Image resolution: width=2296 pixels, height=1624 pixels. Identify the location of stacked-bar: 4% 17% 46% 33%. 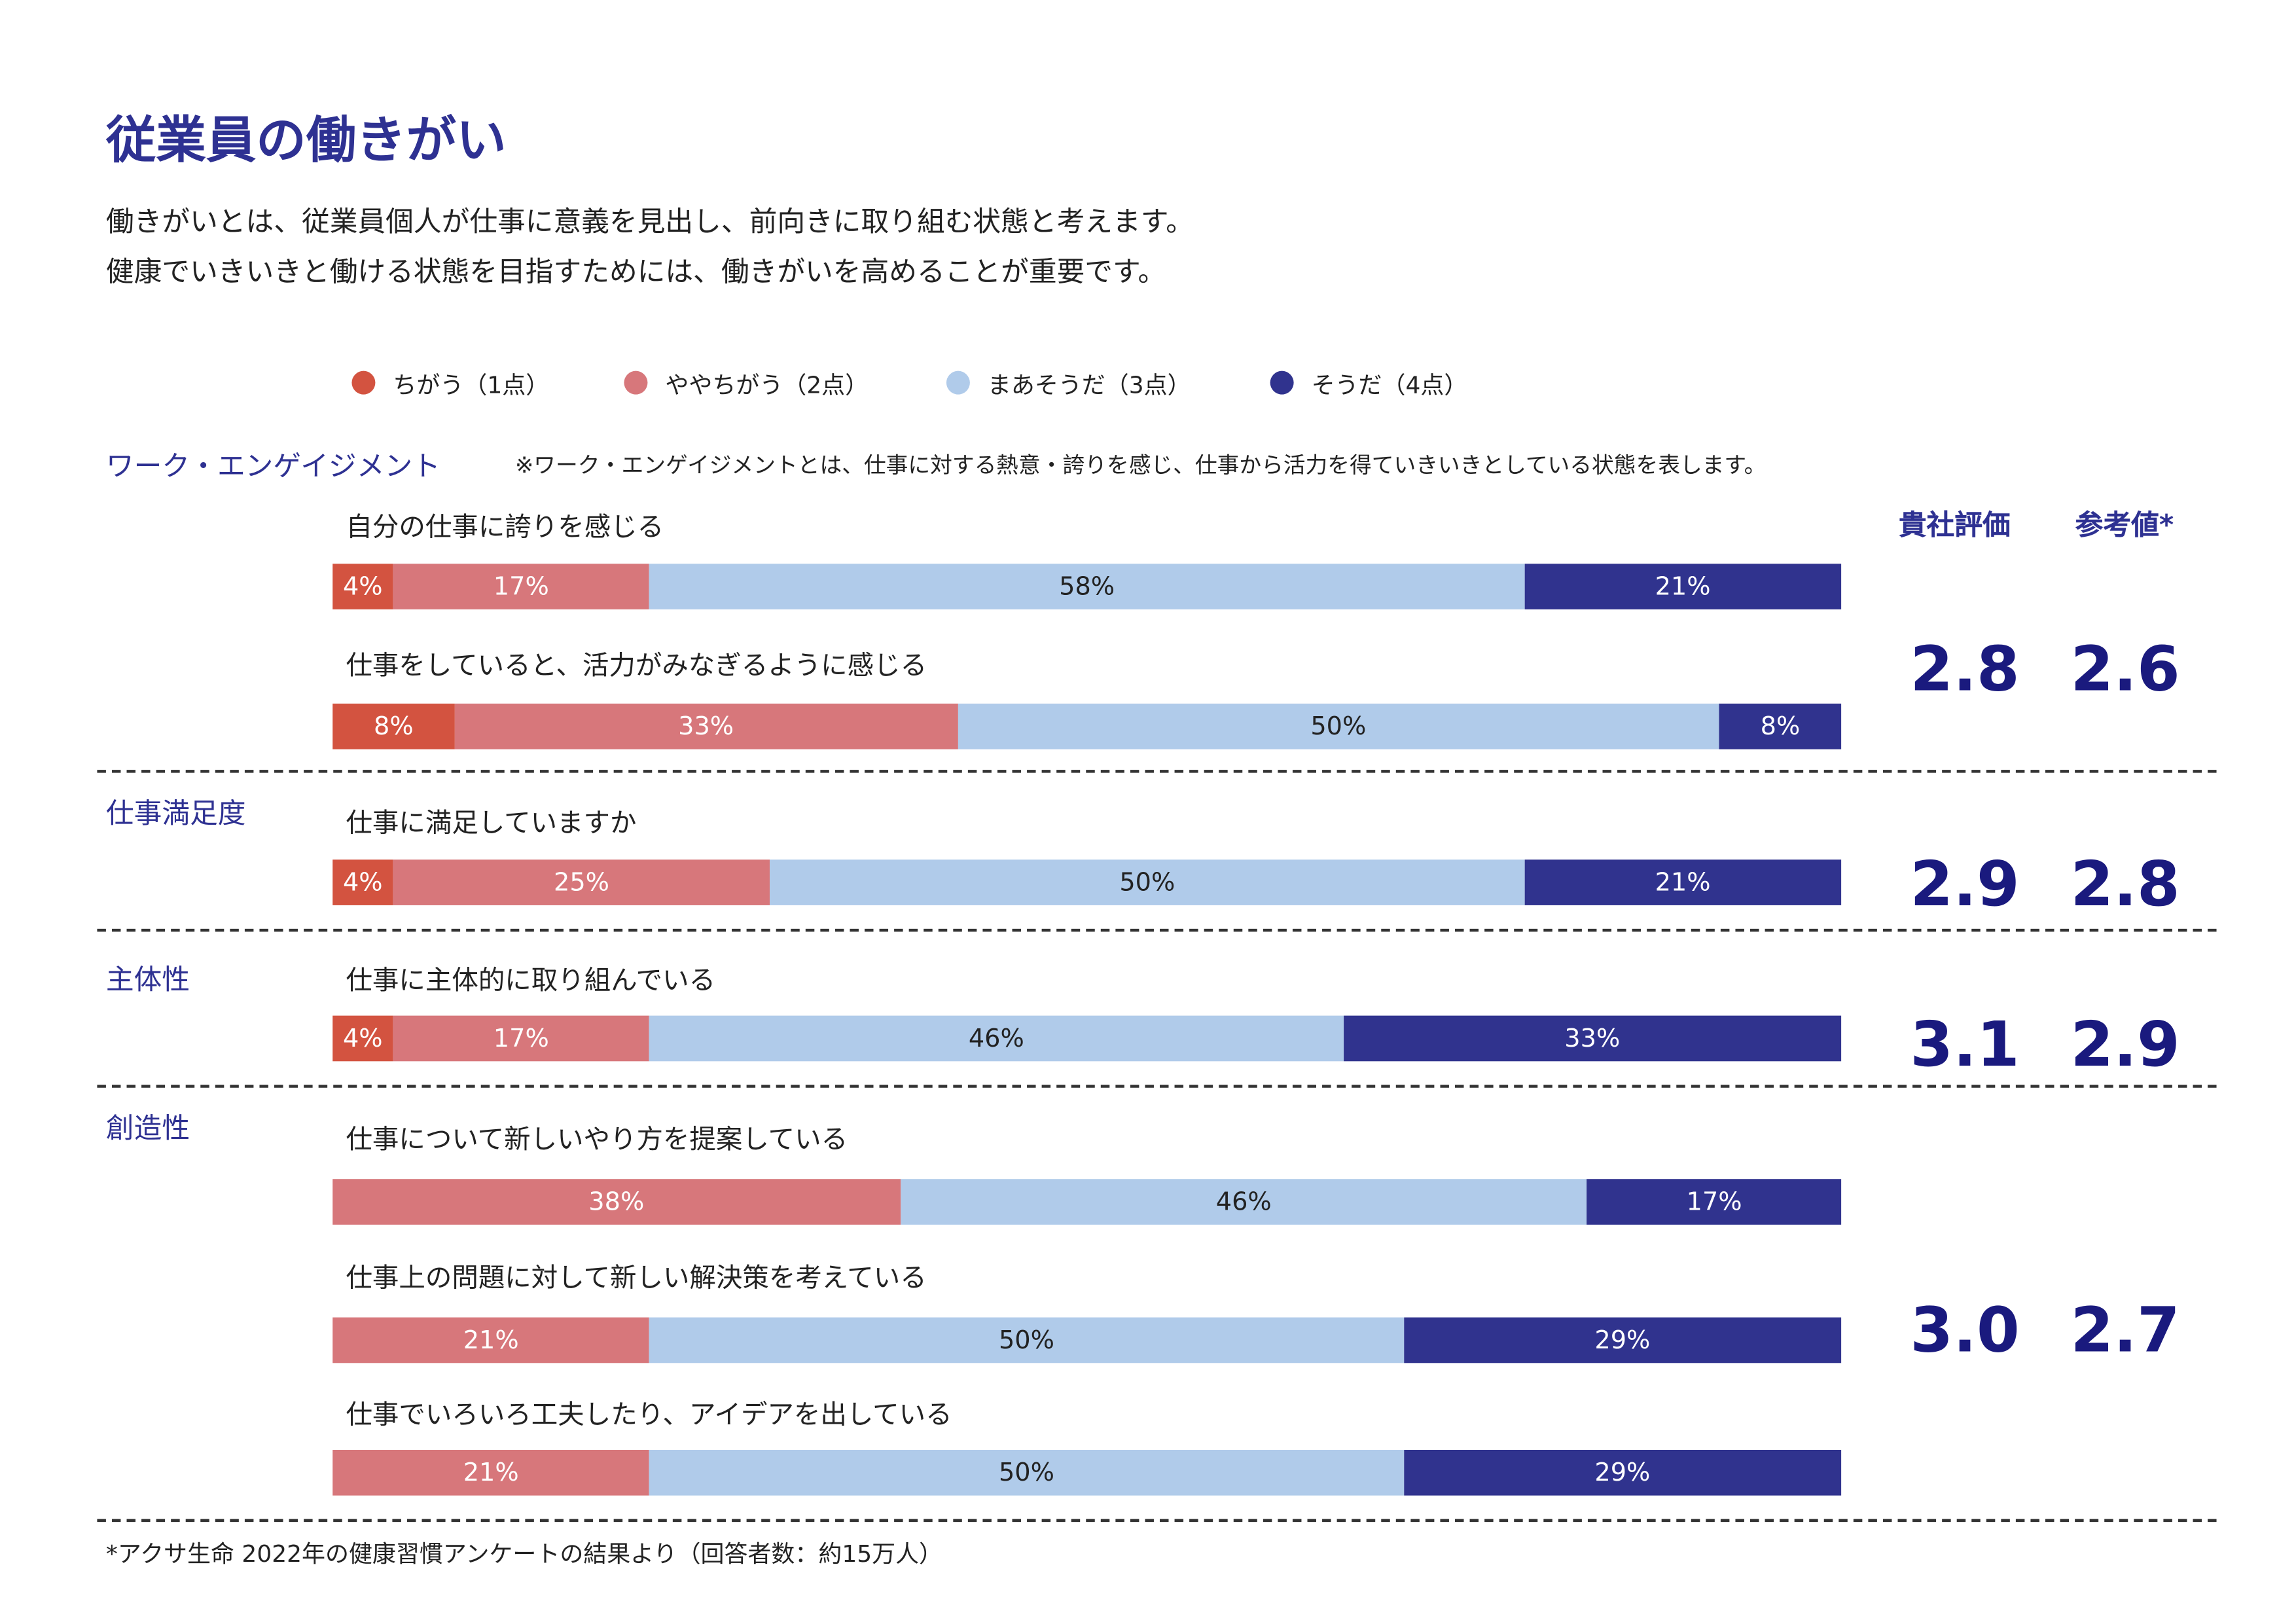
(1087, 1038).